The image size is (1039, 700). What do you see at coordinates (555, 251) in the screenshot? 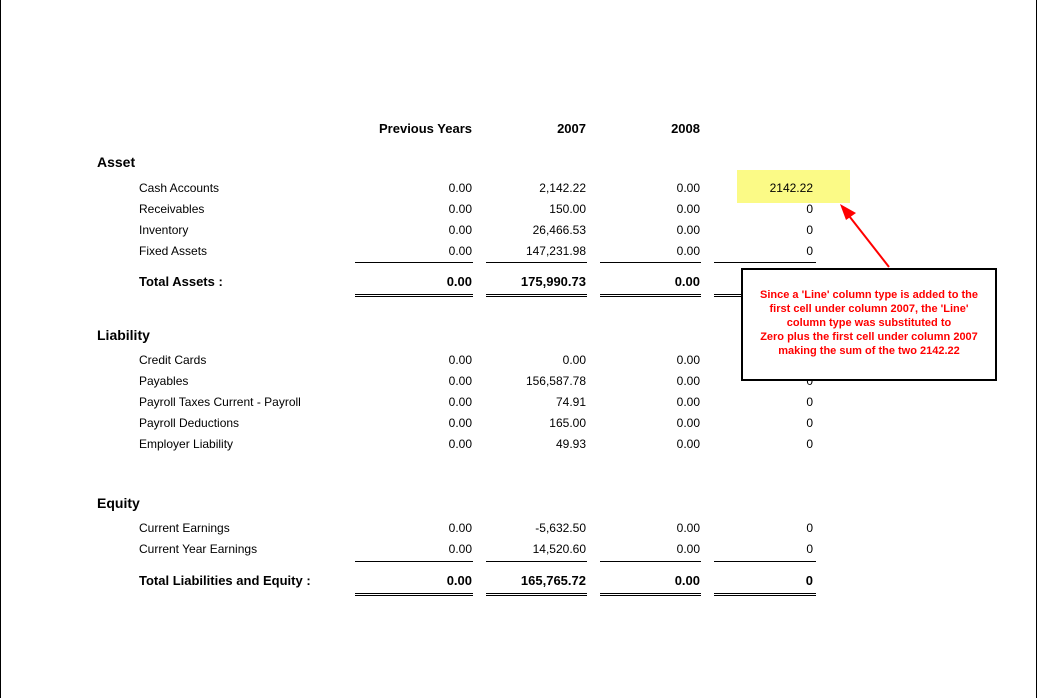
I see `cell-value: 147,231.98` at bounding box center [555, 251].